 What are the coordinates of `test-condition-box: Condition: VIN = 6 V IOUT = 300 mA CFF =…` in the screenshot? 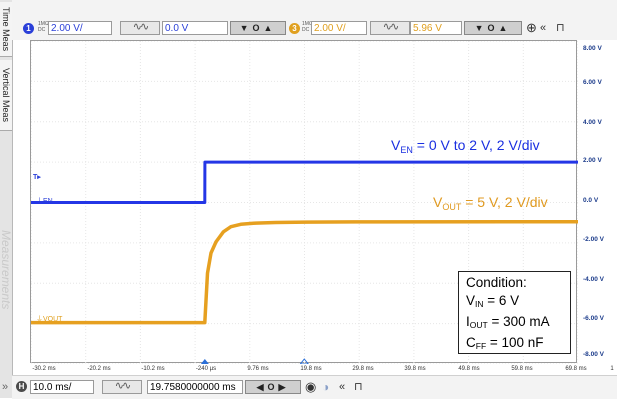 It's located at (514, 312).